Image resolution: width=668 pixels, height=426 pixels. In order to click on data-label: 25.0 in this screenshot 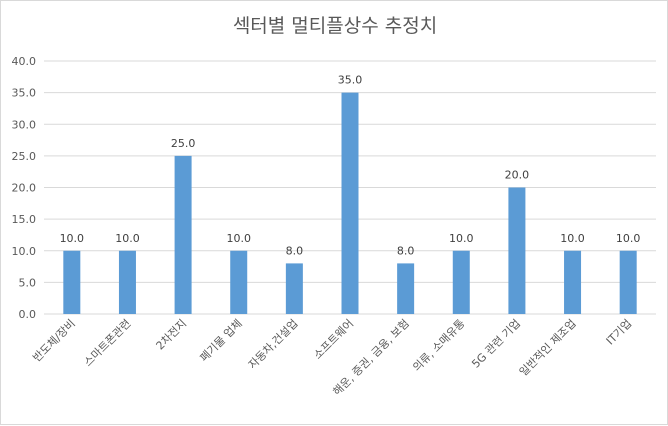, I will do `click(183, 143)`.